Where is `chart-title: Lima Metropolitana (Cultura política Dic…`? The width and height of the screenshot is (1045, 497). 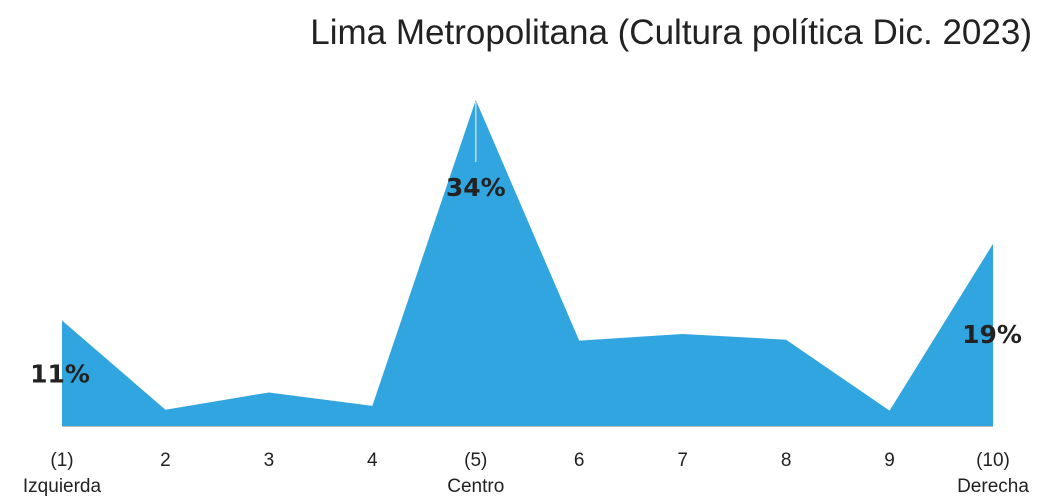 chart-title: Lima Metropolitana (Cultura política Dic… is located at coordinates (671, 32).